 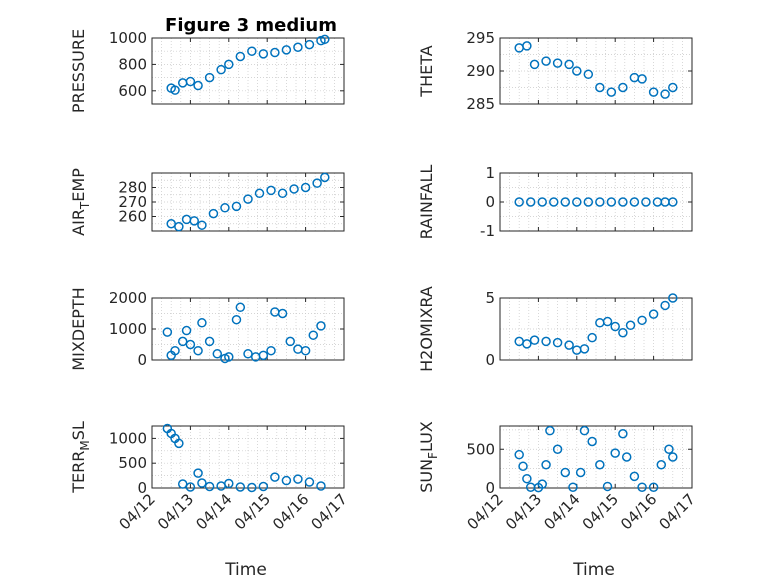 I want to click on y-axis-label: AIRTEMP, so click(x=80, y=202).